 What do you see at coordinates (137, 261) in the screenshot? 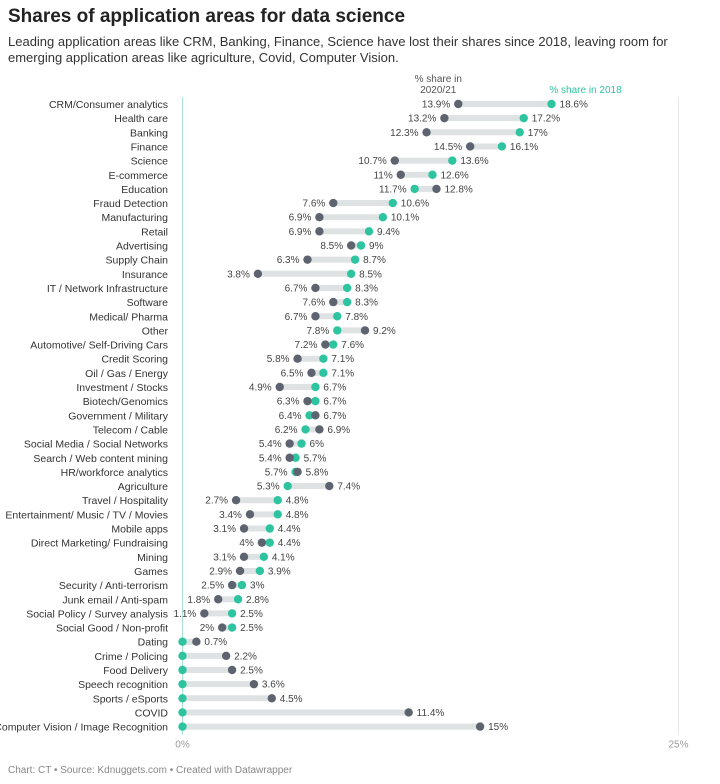
I see `row-label: Supply Chain` at bounding box center [137, 261].